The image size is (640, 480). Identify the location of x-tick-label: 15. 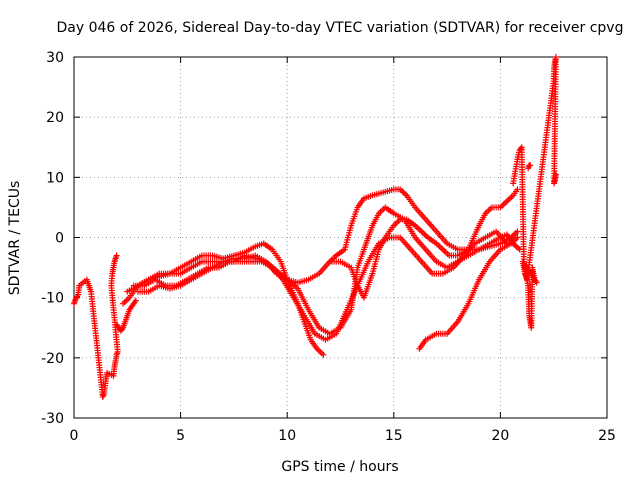
(394, 436).